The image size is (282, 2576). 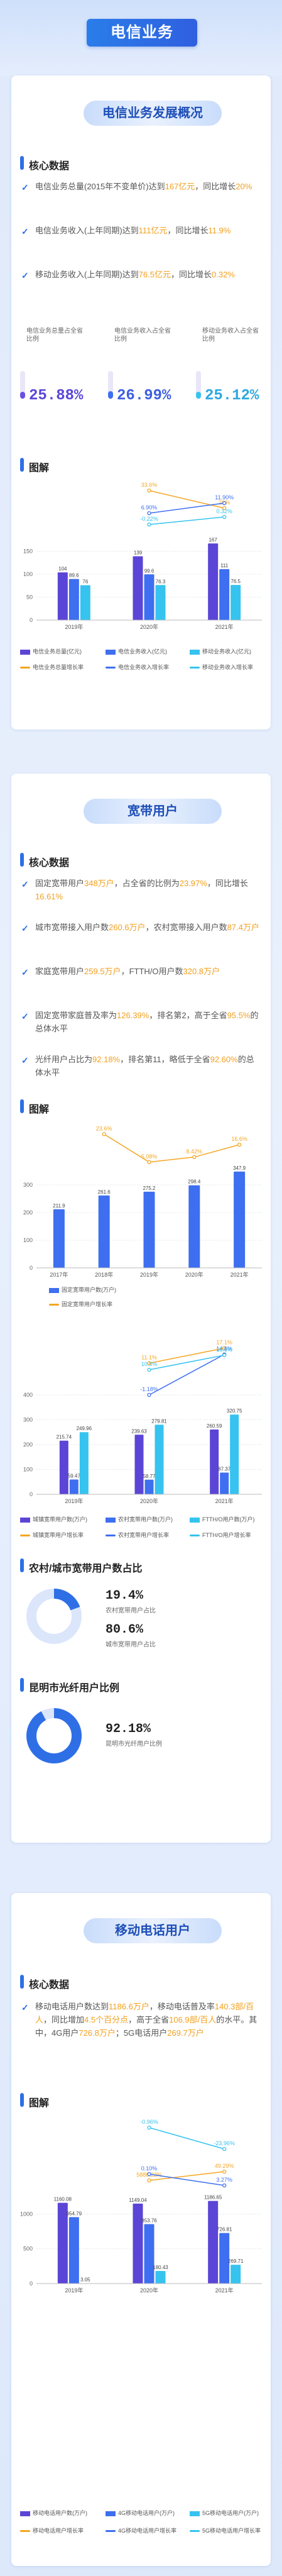 What do you see at coordinates (80, 1304) in the screenshot?
I see `legend-item: 固定宽带用户增长率` at bounding box center [80, 1304].